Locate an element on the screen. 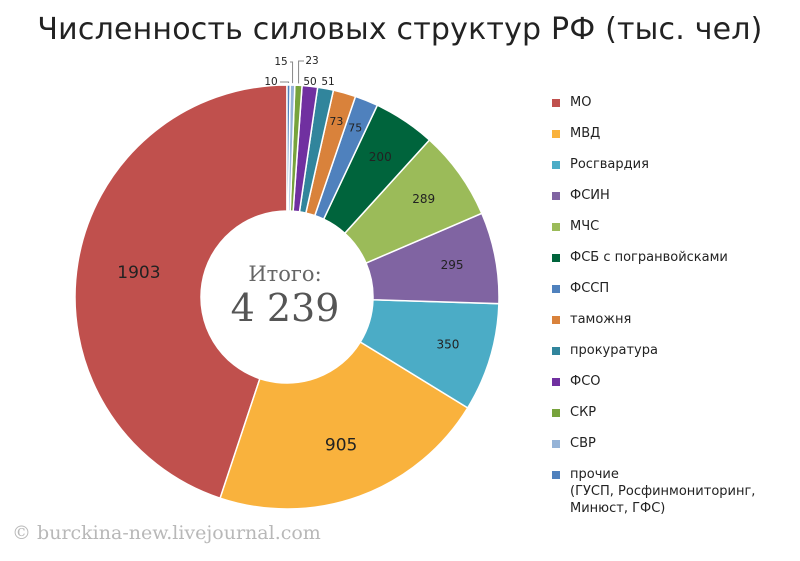 This screenshot has width=800, height=561. legend-item-4: МЧС is located at coordinates (575, 226).